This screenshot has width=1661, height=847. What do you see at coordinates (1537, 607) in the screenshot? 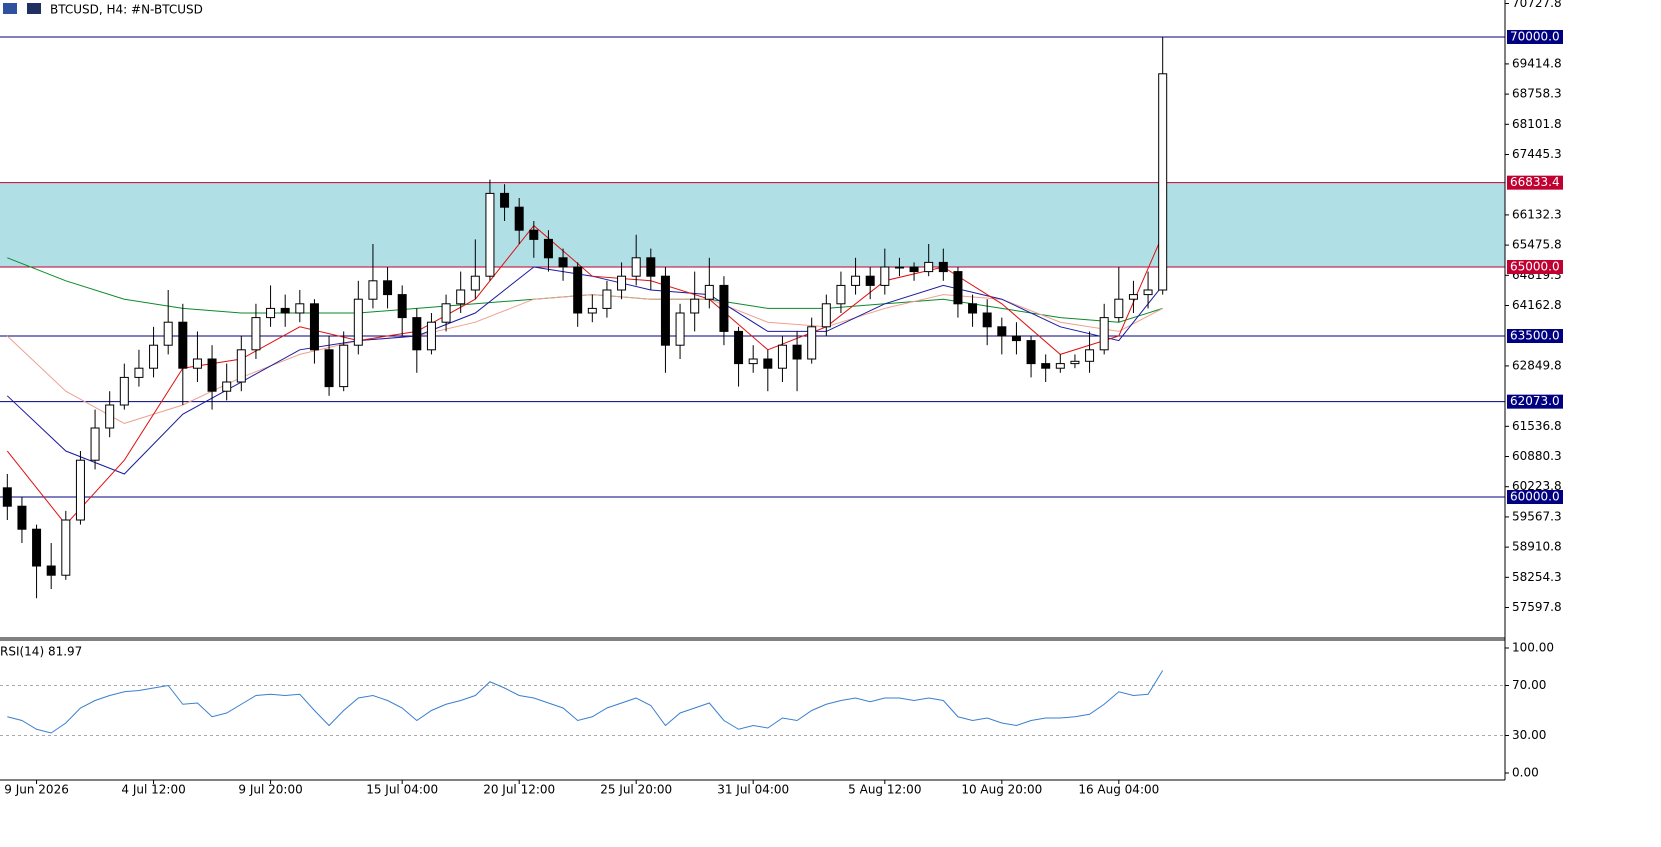
I see `y-tick-label: 57597.8` at bounding box center [1537, 607].